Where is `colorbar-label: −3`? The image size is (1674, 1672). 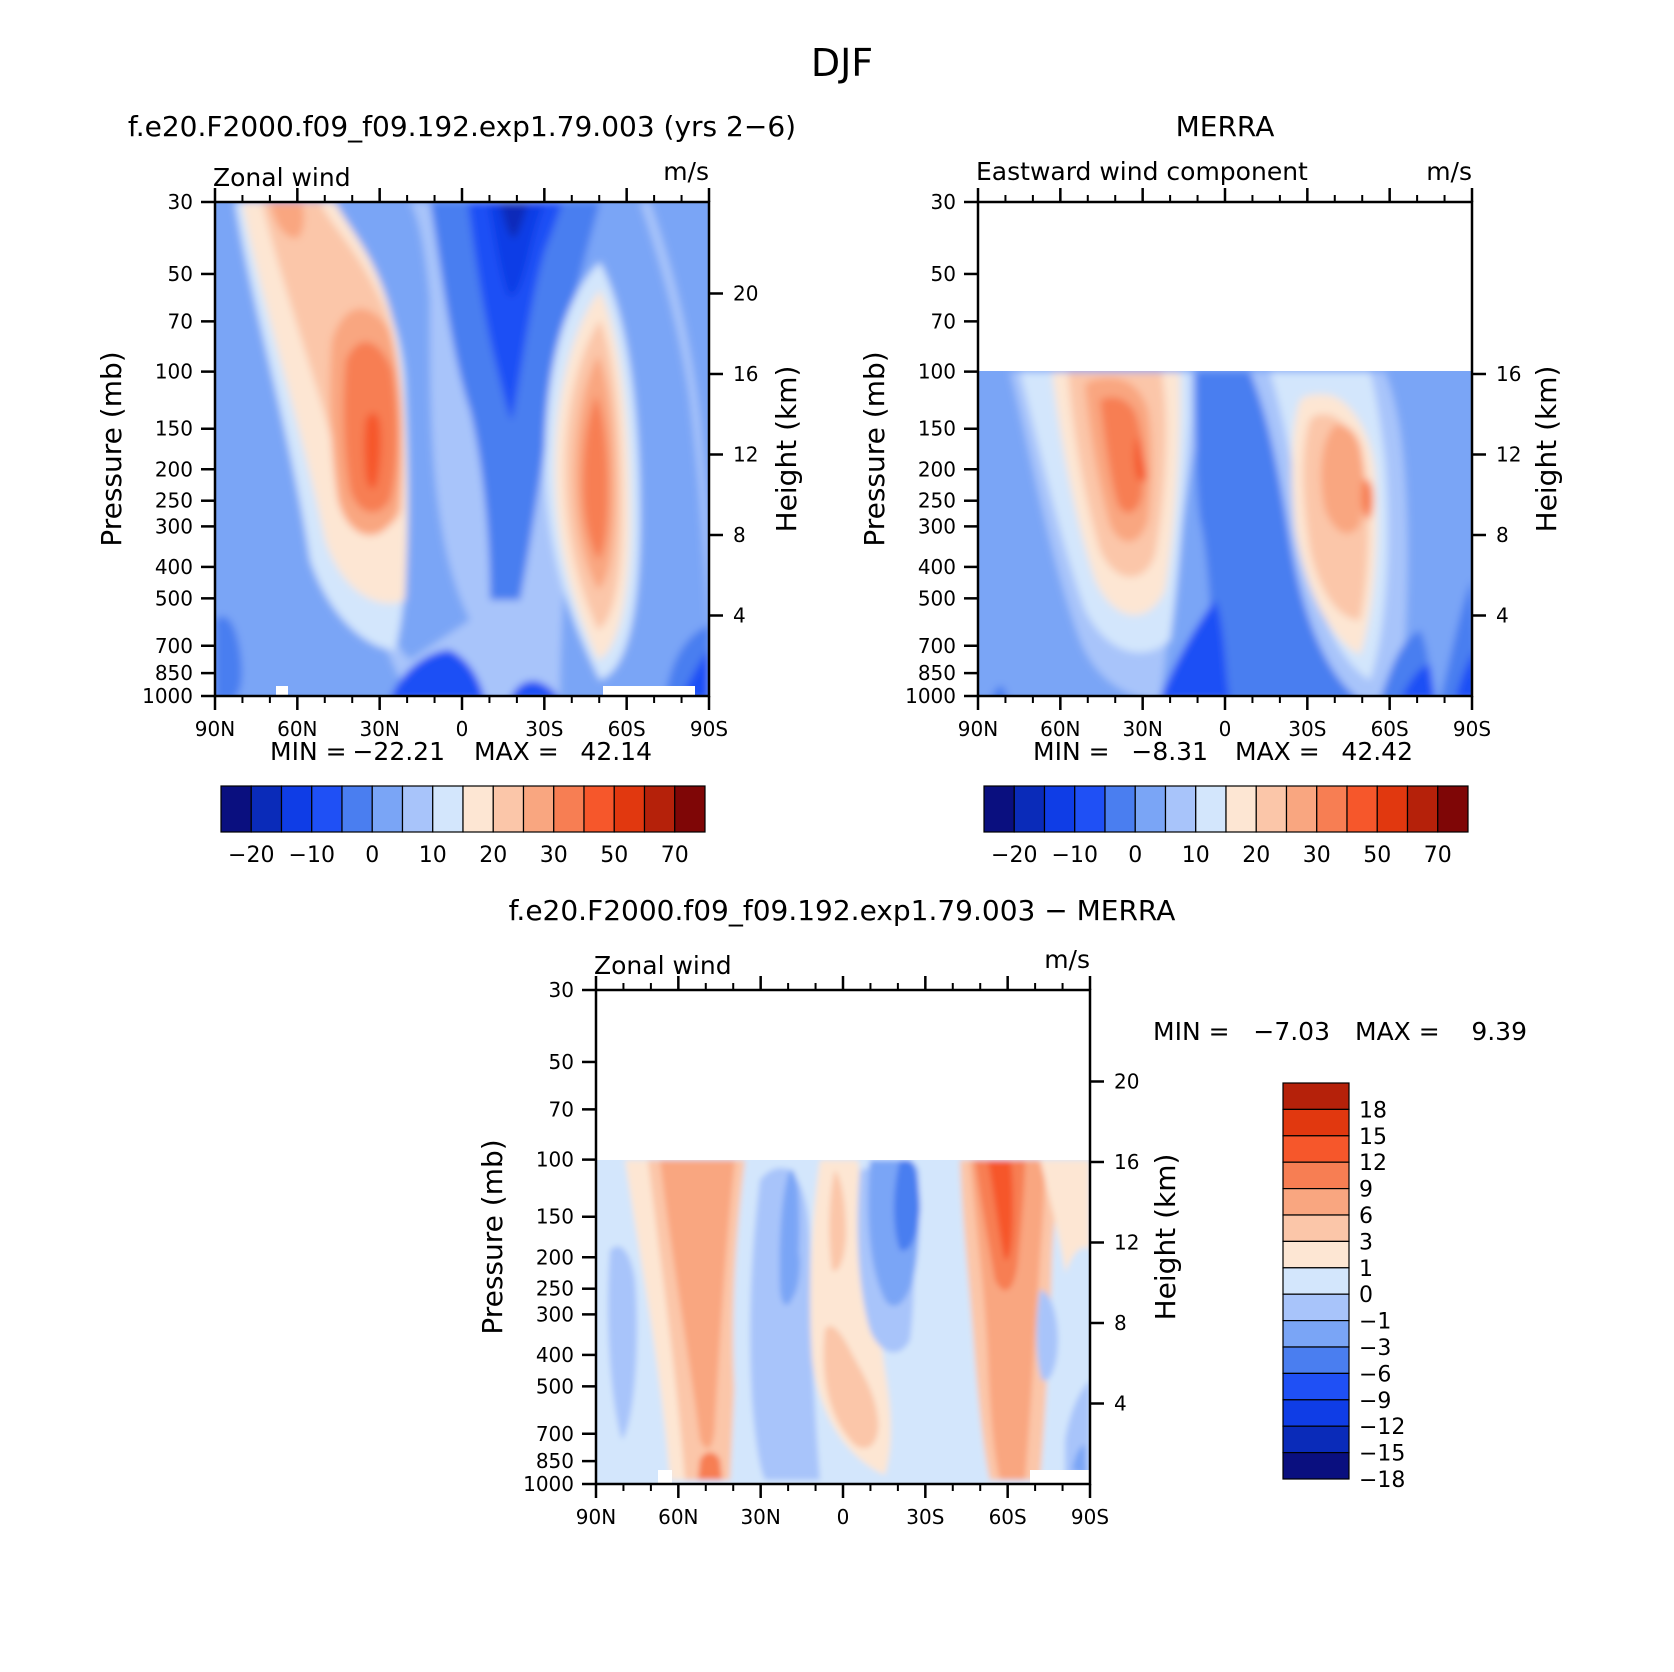 colorbar-label: −3 is located at coordinates (1375, 1348).